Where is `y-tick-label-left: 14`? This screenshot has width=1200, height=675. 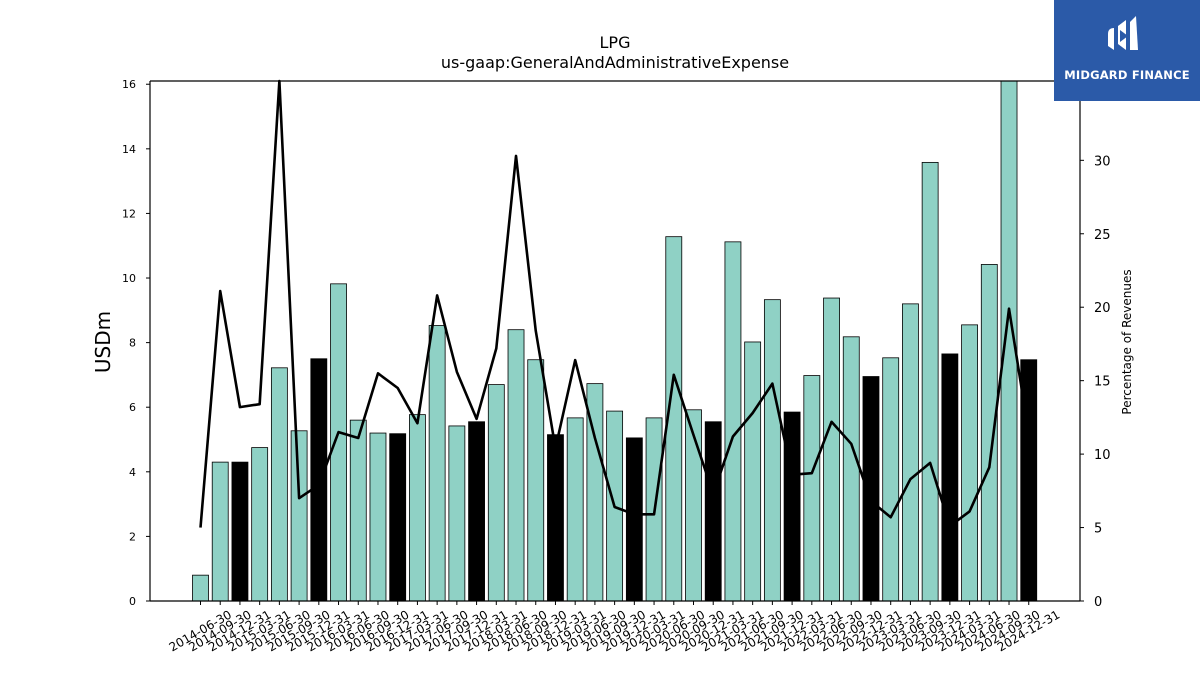 y-tick-label-left: 14 is located at coordinates (129, 149).